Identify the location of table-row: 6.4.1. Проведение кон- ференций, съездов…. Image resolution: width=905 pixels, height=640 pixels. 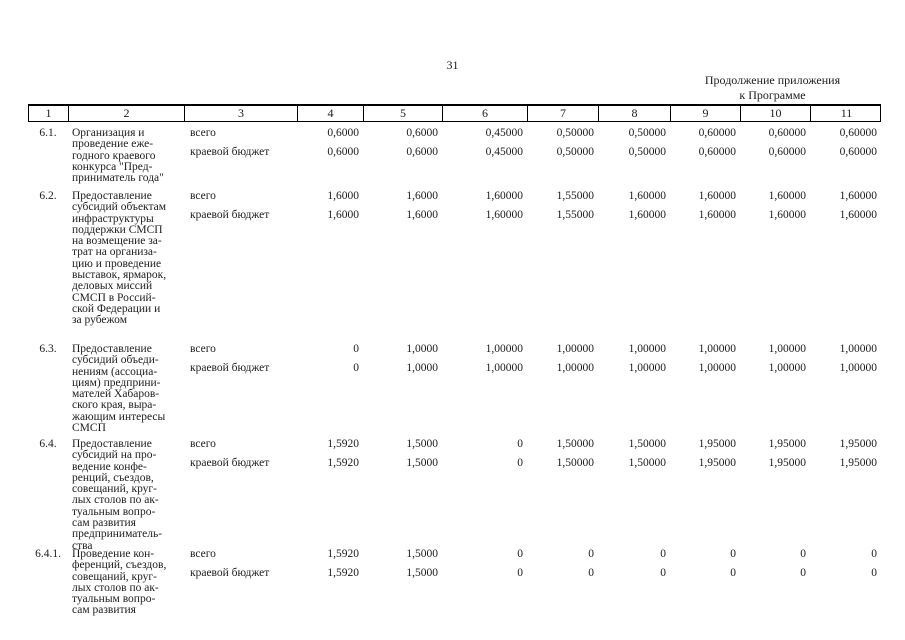
(454, 582).